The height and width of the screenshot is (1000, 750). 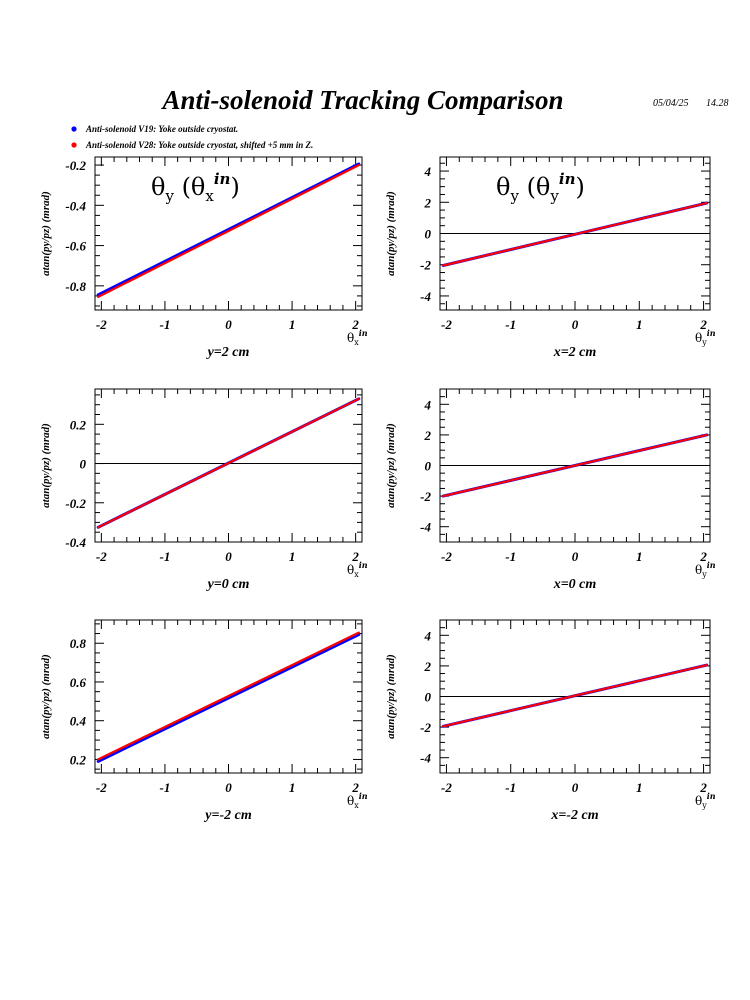 What do you see at coordinates (74, 145) in the screenshot?
I see `legend-marker-v28` at bounding box center [74, 145].